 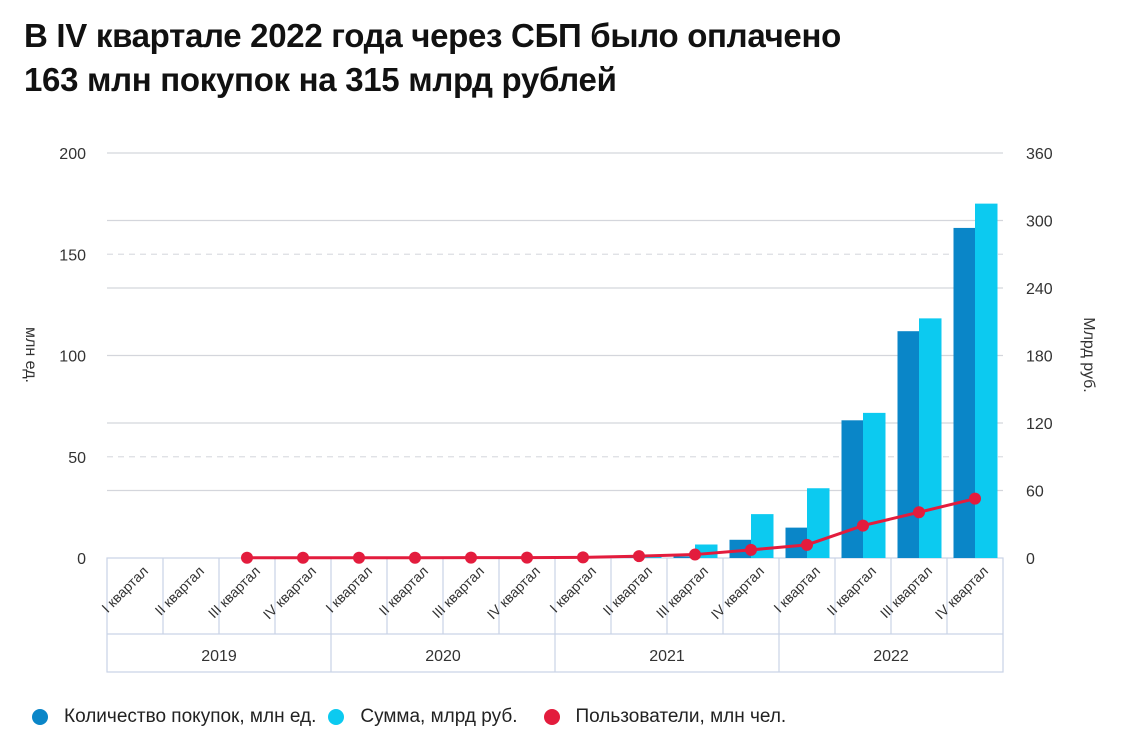 What do you see at coordinates (1039, 154) in the screenshot?
I see `y-tick-right: 360` at bounding box center [1039, 154].